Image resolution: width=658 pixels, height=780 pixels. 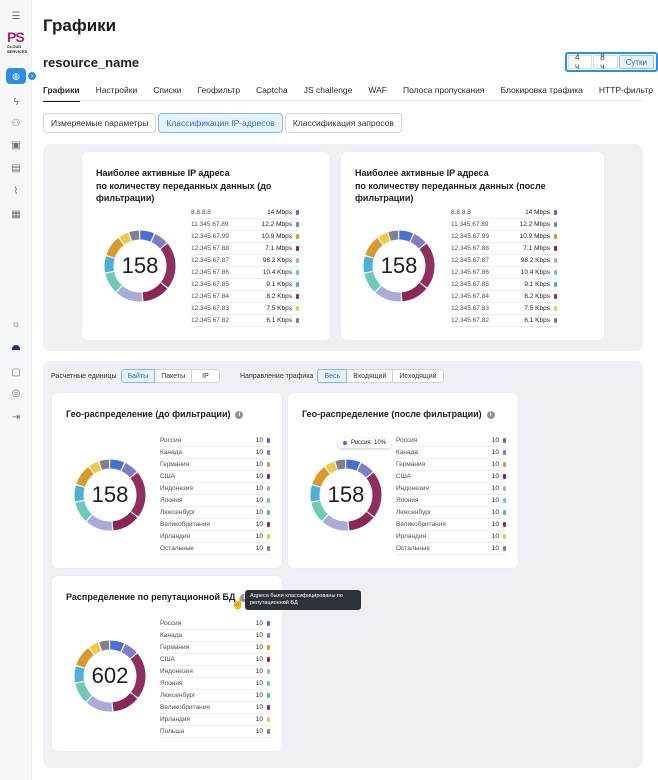 I want to click on legend-value: 98.2 Kbps, so click(x=277, y=260).